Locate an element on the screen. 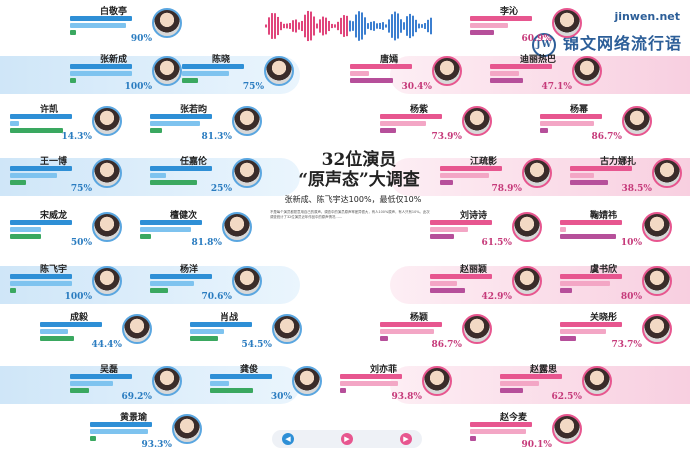 The width and height of the screenshot is (690, 458). actor-name: 王一博 is located at coordinates (54, 162).